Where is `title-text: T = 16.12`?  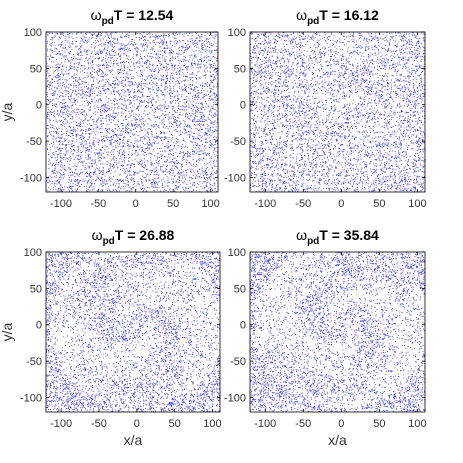
title-text: T = 16.12 is located at coordinates (349, 15).